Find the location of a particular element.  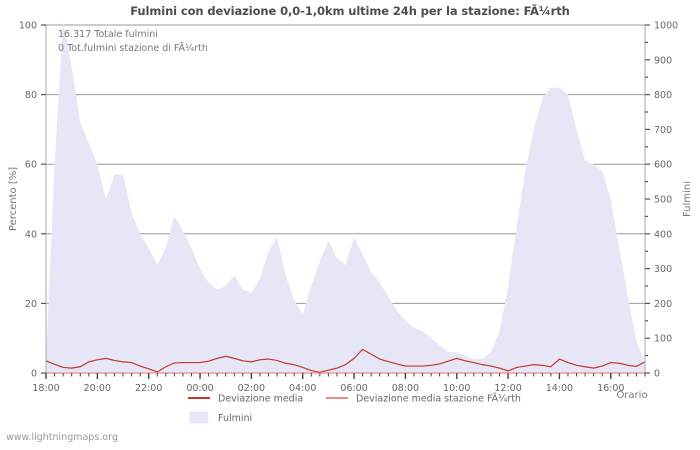

x-tick-label: 10:00 is located at coordinates (456, 388).